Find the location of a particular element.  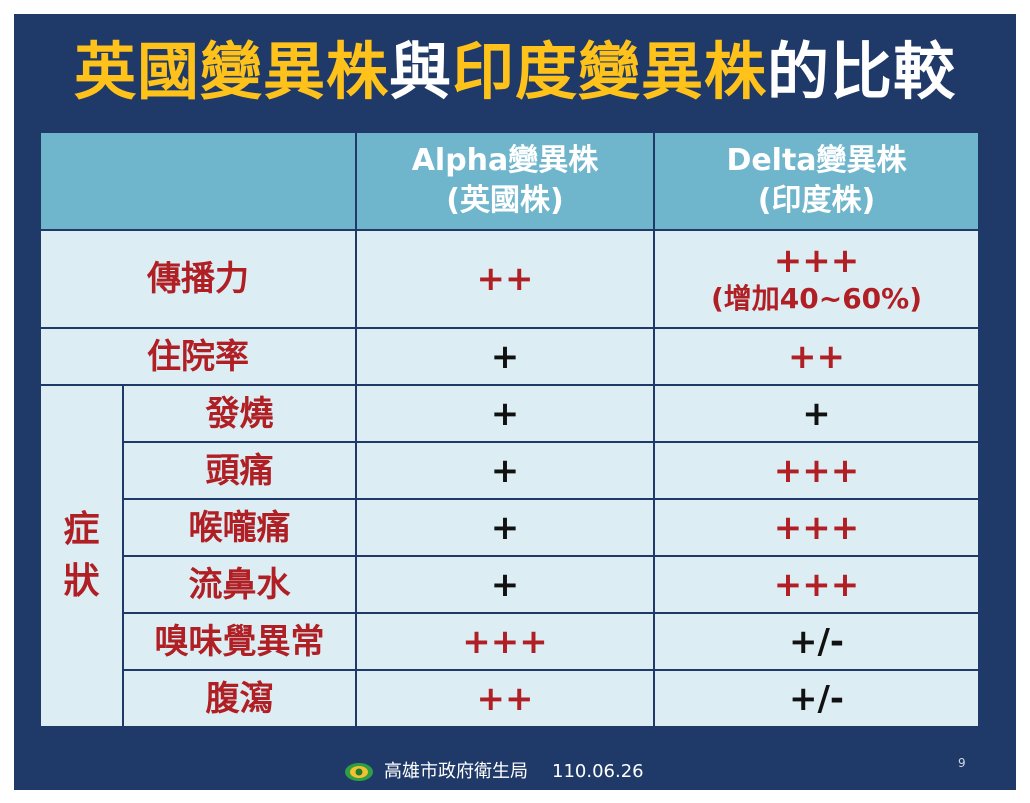

title-comparison: 的比較 is located at coordinates (862, 71).